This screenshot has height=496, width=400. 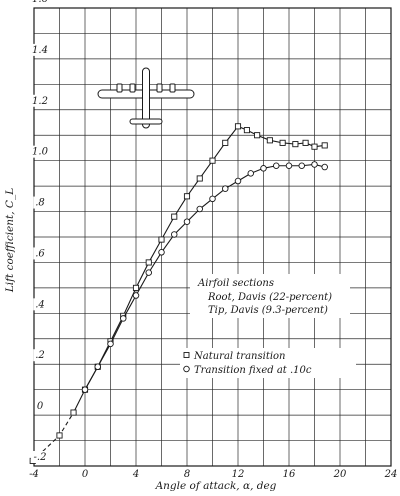 What do you see at coordinates (186, 355) in the screenshot?
I see `legend-marker-square` at bounding box center [186, 355].